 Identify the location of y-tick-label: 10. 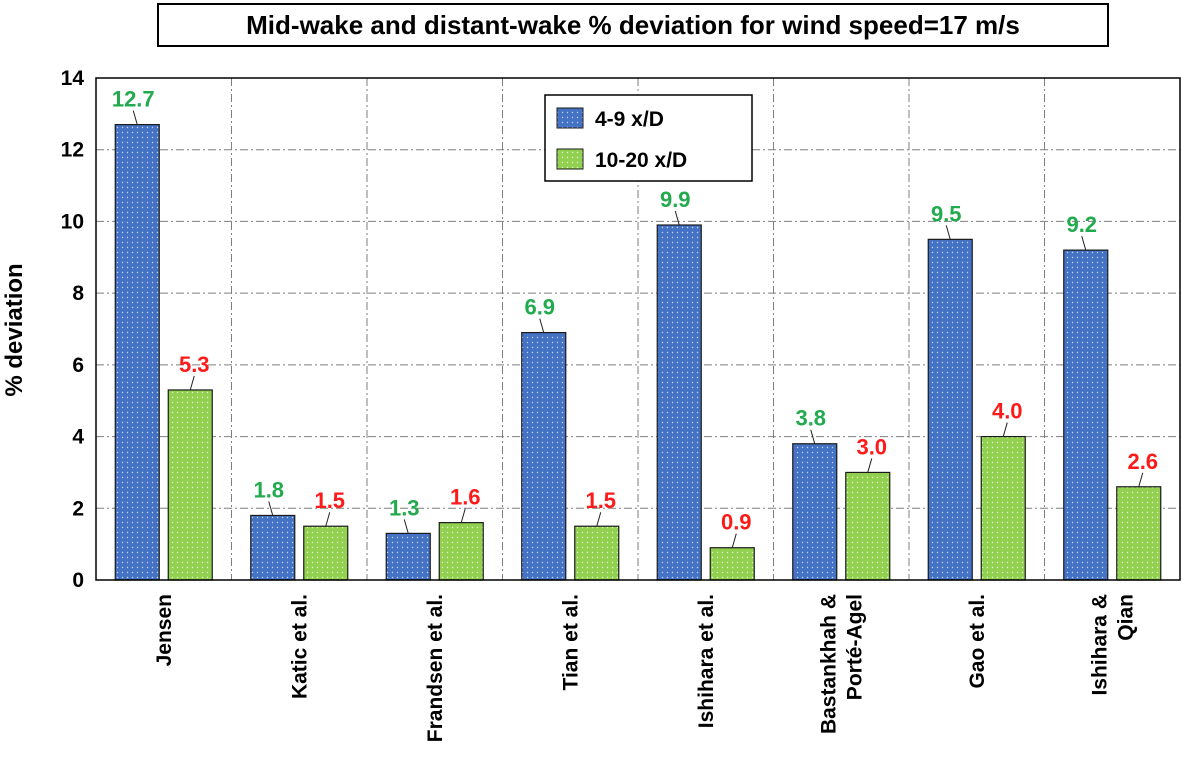
(72, 221).